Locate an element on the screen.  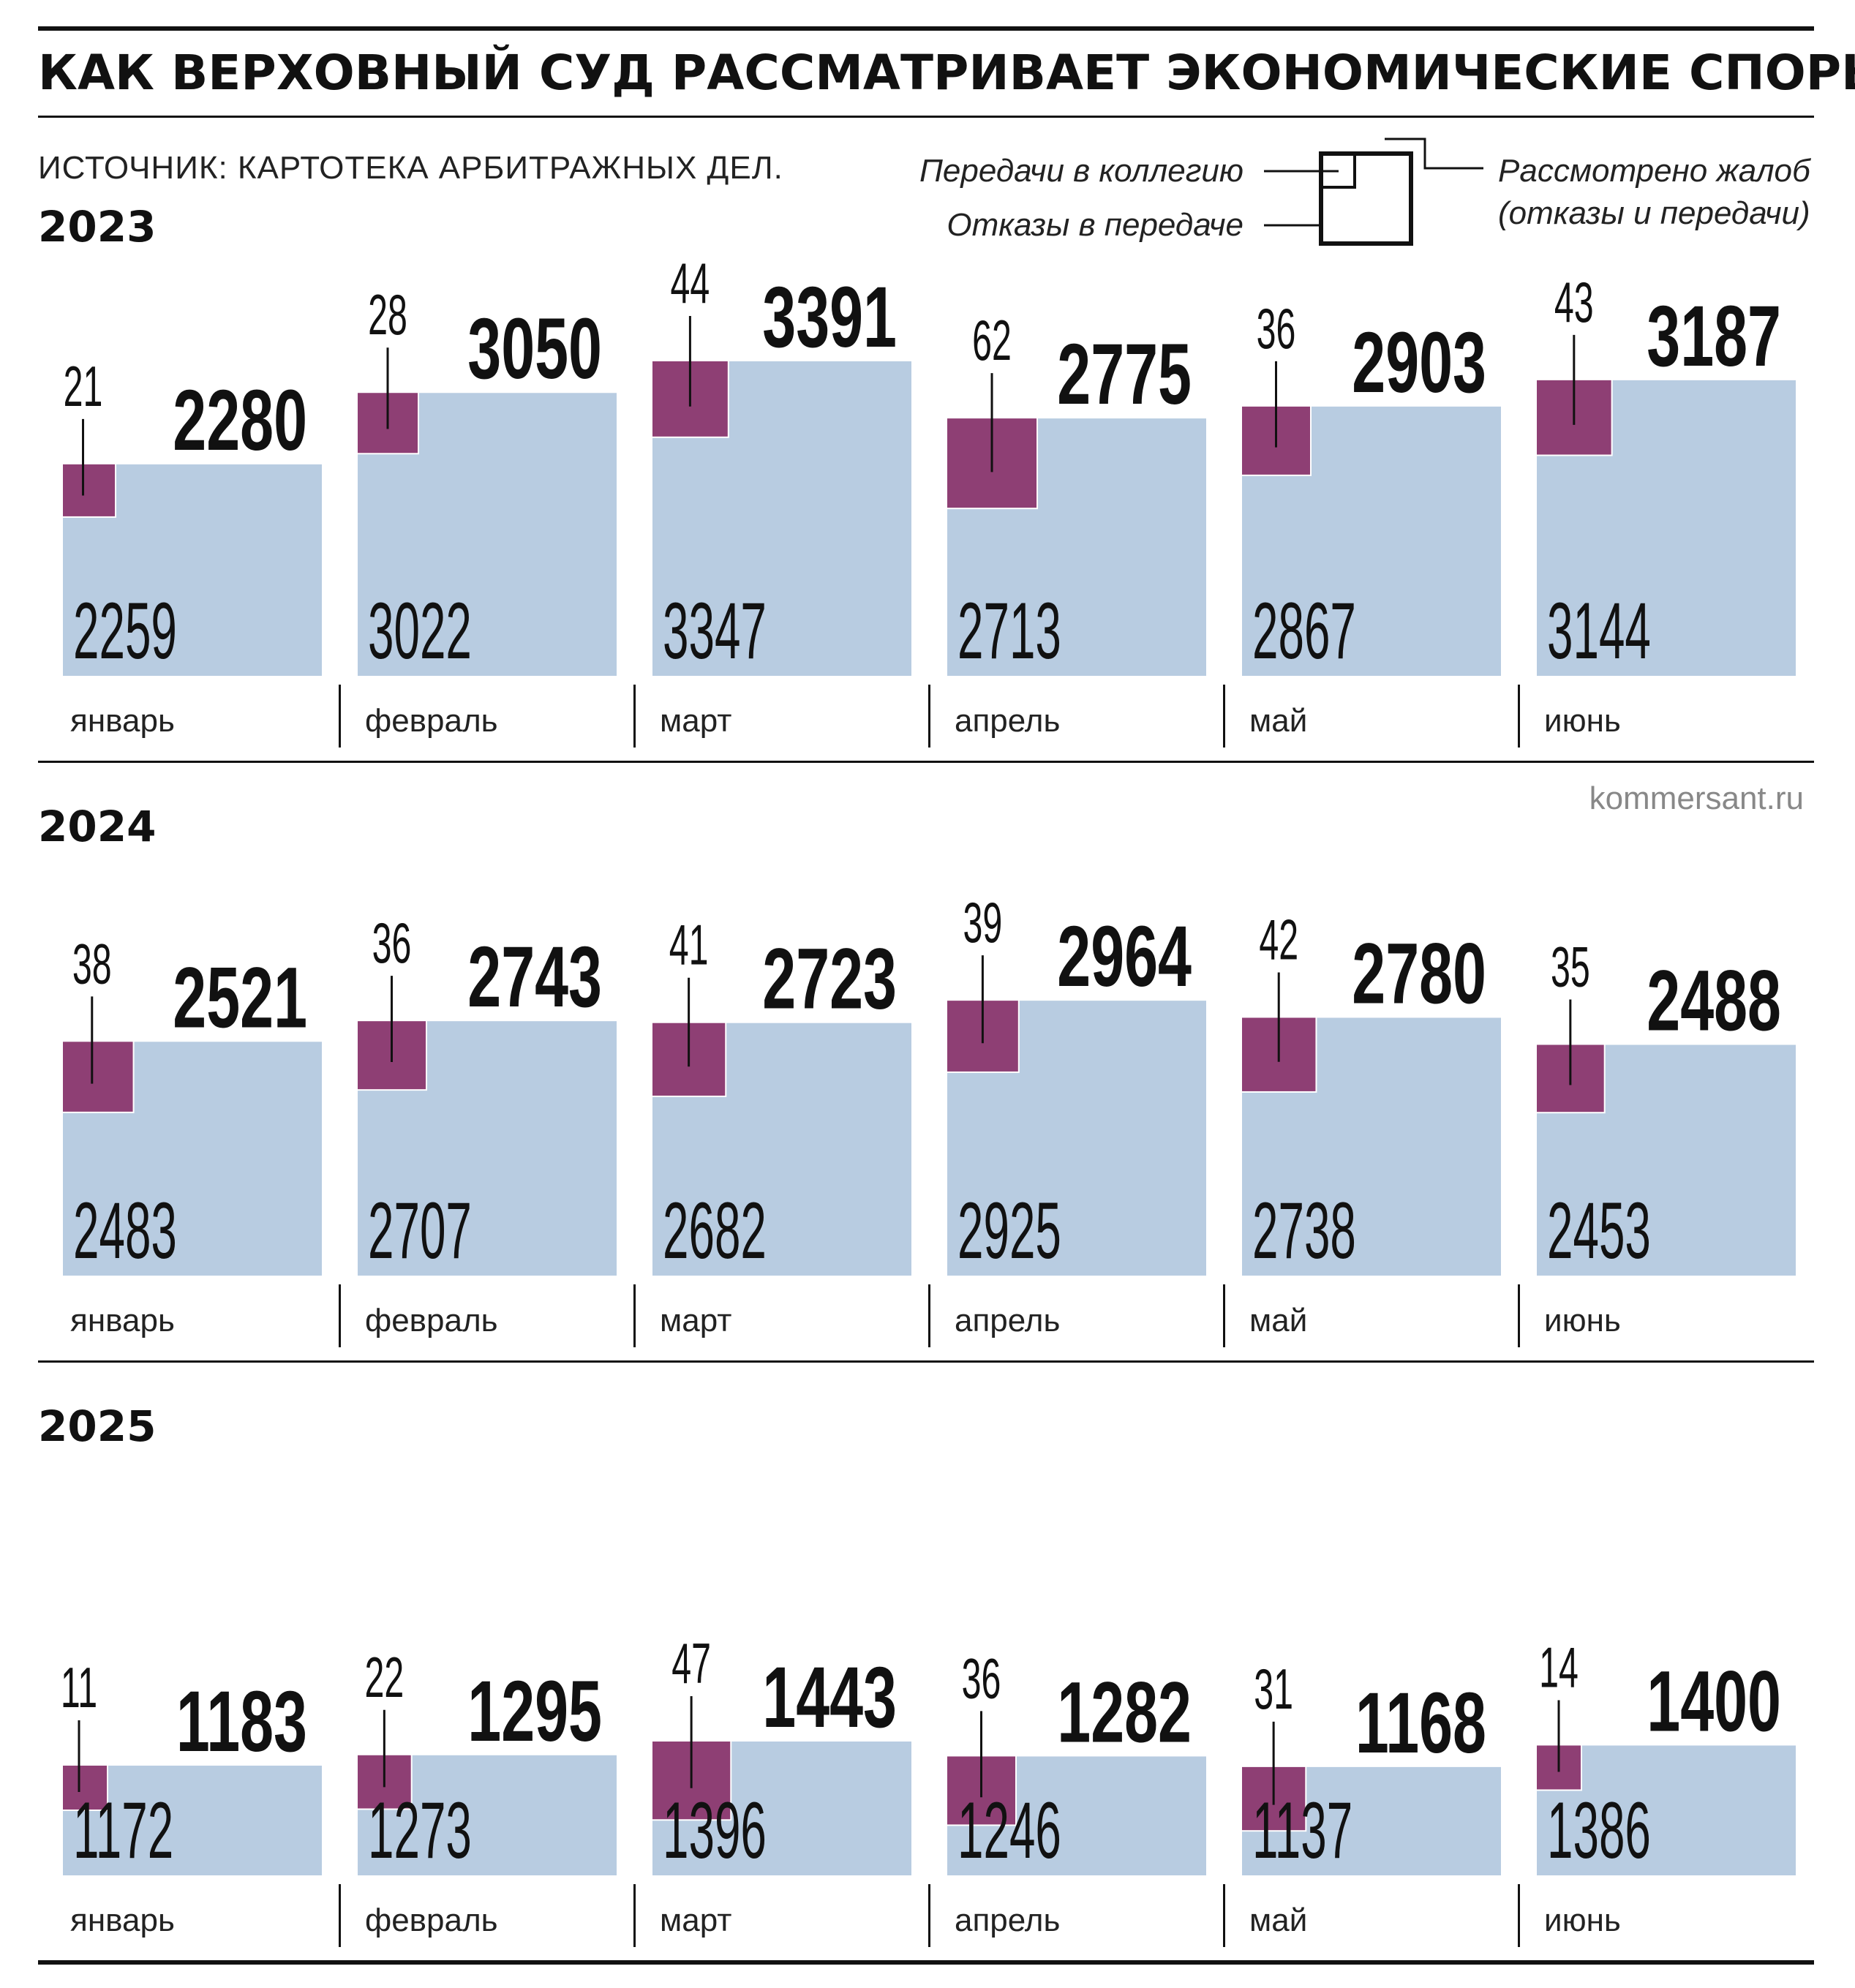
total-value-label: 1168 is located at coordinates (1420, 1722).